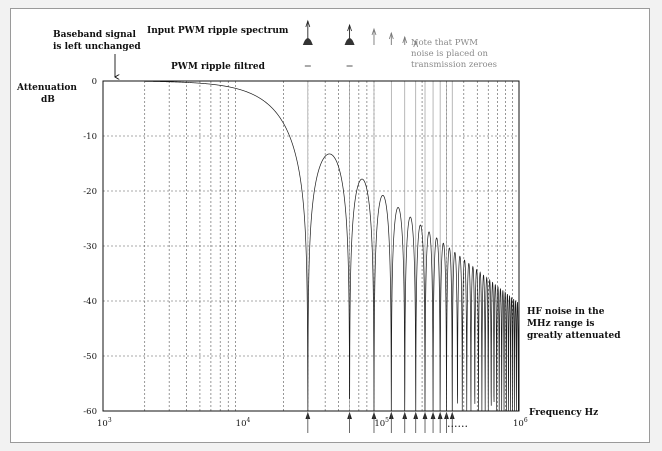 The image size is (662, 451). I want to click on annotation-hf-line1: HF noise in the, so click(566, 312).